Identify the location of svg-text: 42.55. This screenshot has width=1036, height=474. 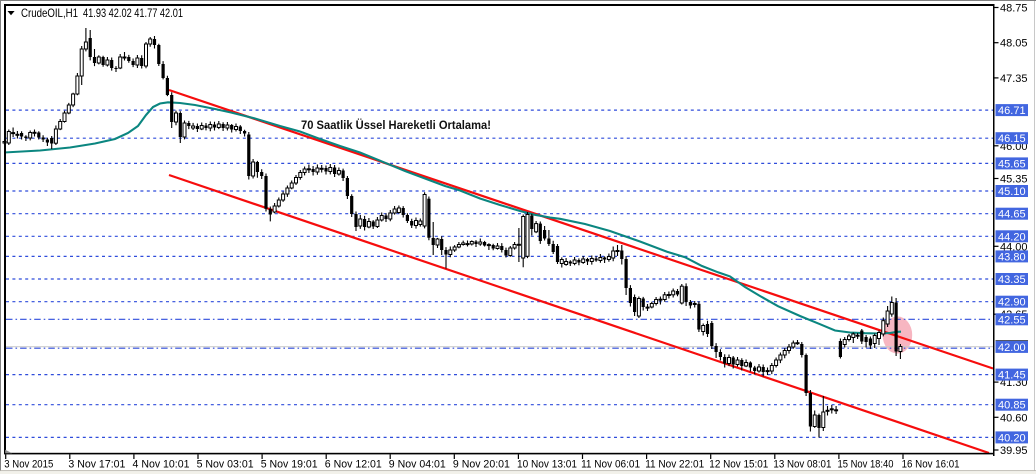
(1012, 320).